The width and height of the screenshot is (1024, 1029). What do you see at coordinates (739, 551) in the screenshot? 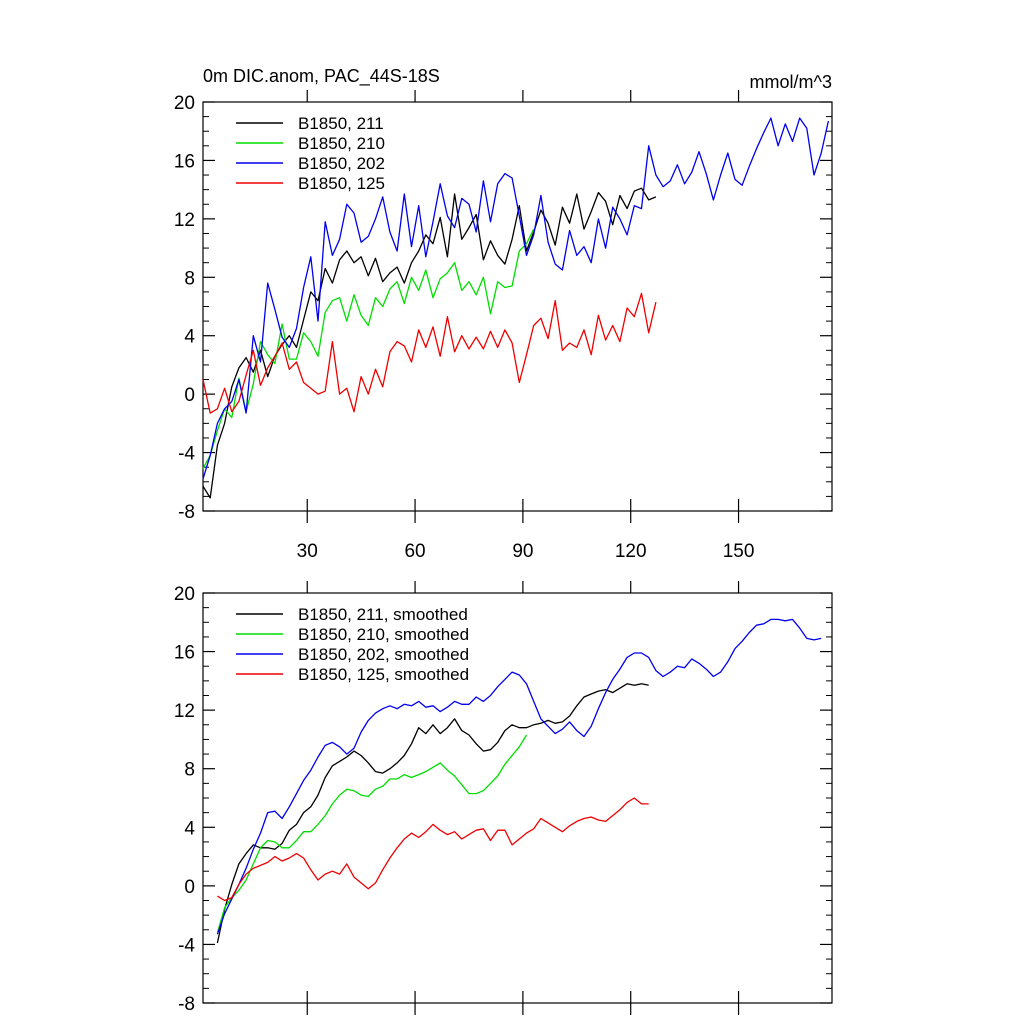
I see `x-tick-label: 150` at bounding box center [739, 551].